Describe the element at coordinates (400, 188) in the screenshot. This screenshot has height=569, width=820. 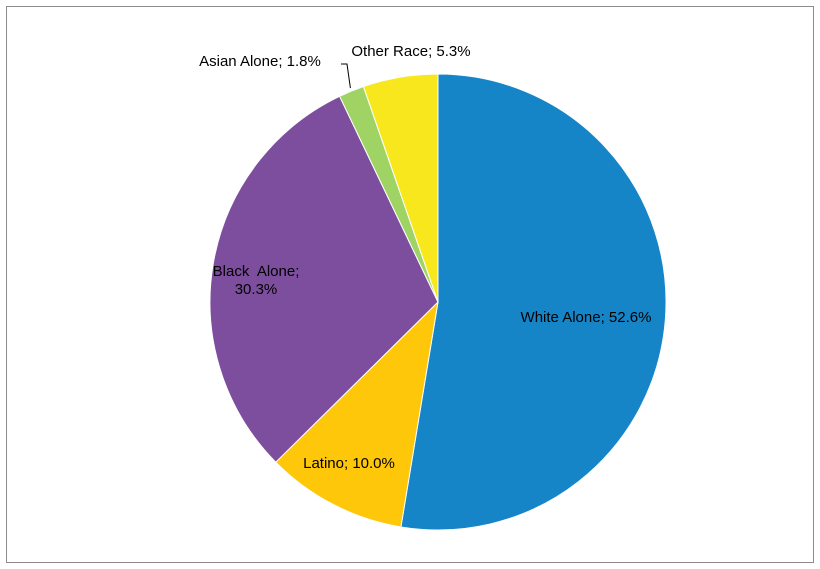
I see `pie-slice-other-race` at that location.